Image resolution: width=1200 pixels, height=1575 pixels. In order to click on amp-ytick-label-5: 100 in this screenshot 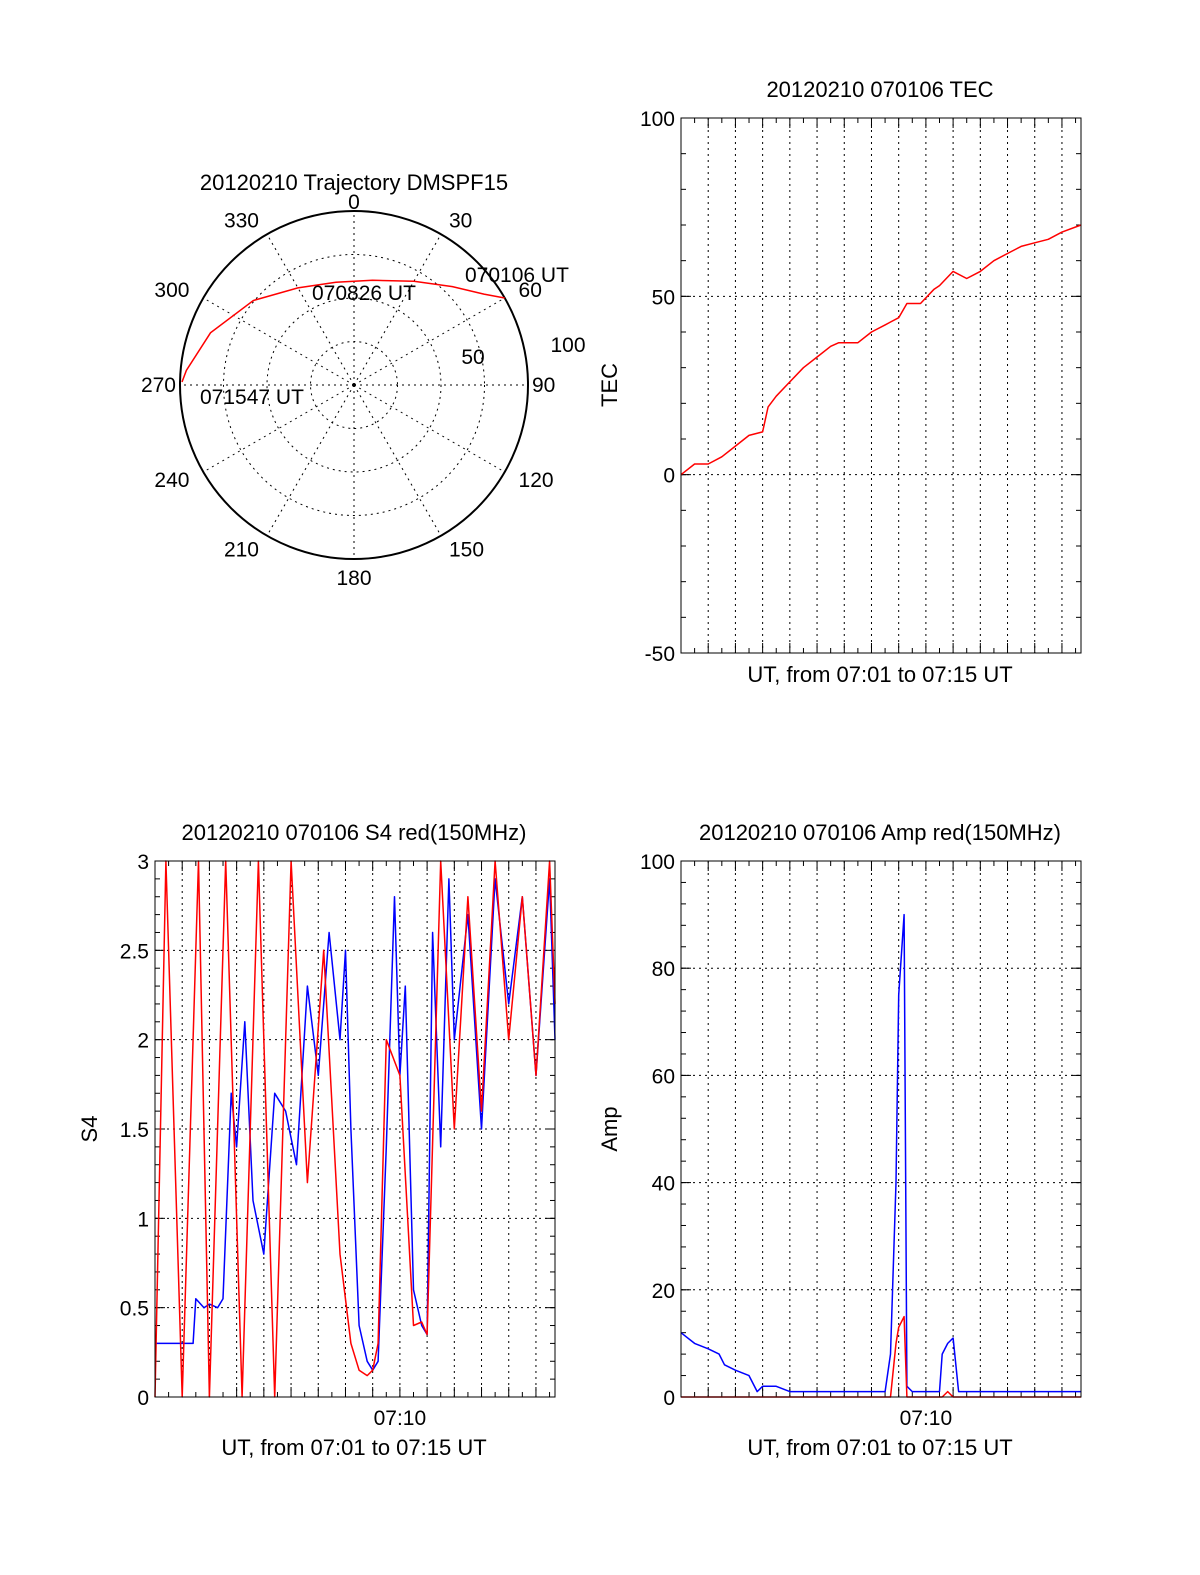, I will do `click(657, 862)`.